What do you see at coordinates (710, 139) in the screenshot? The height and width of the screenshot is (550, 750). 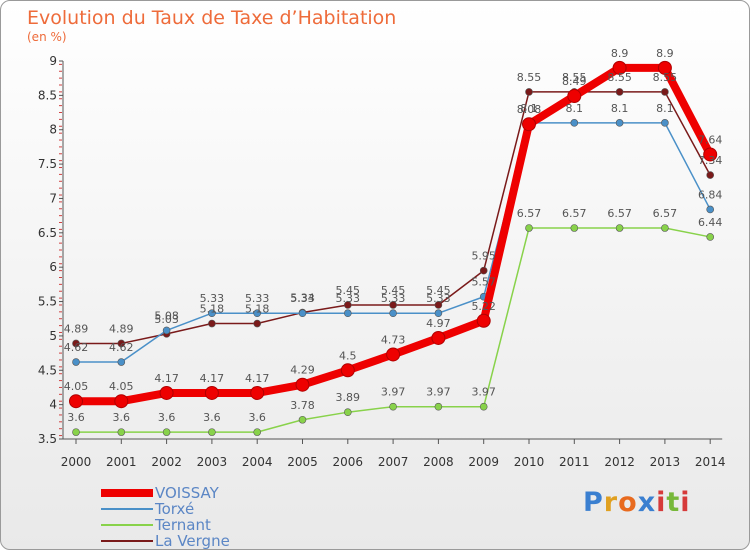 I see `data-label: 7.64` at bounding box center [710, 139].